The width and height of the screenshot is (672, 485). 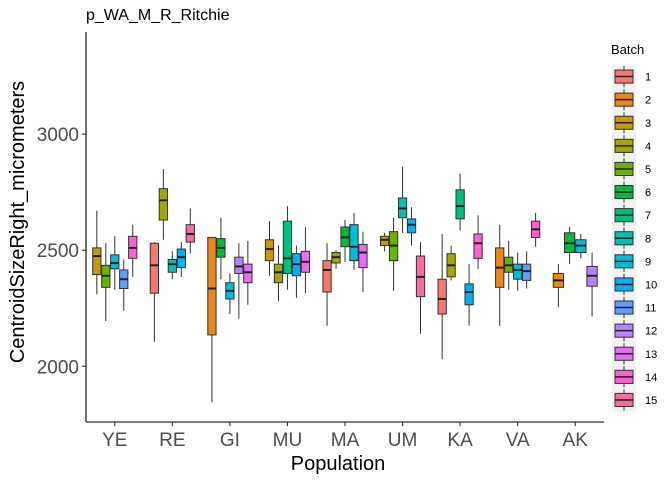 What do you see at coordinates (648, 262) in the screenshot?
I see `legend-label: 9` at bounding box center [648, 262].